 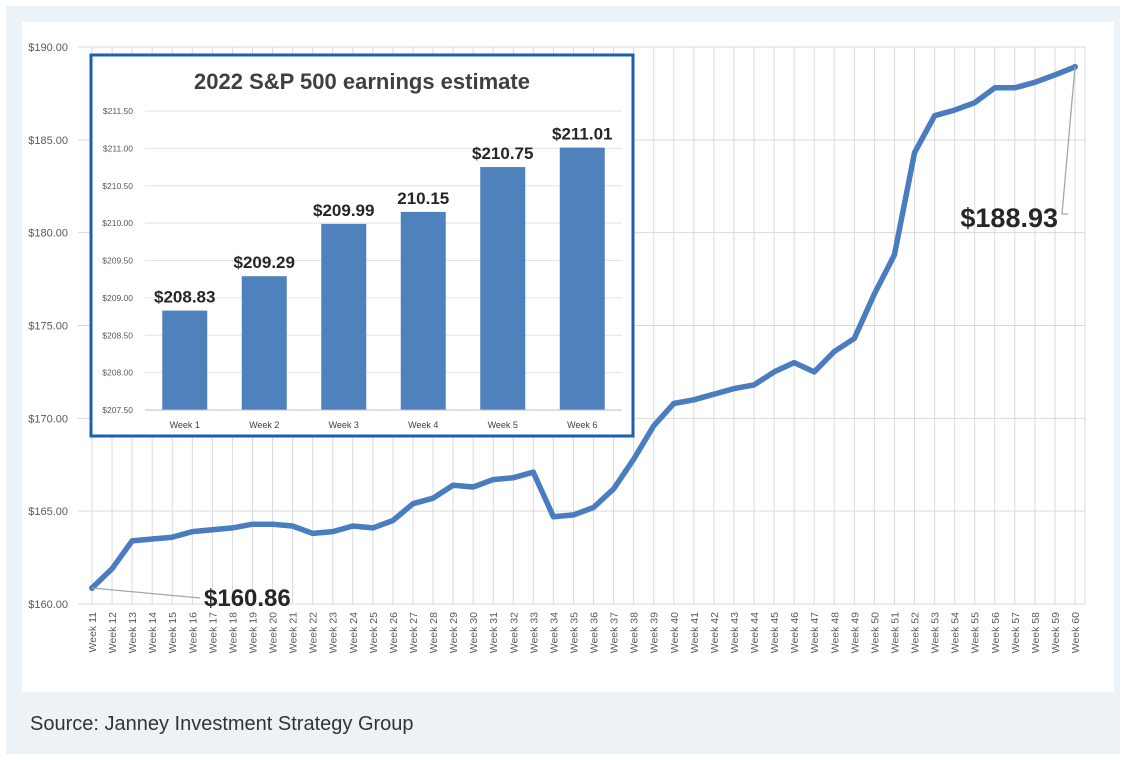 What do you see at coordinates (1036, 632) in the screenshot?
I see `x-tick-label: Week 58` at bounding box center [1036, 632].